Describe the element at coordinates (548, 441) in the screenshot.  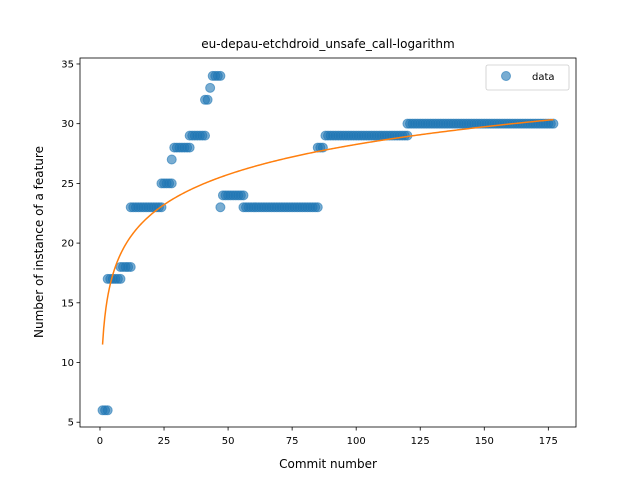
I see `x-tick-label: 175` at that location.